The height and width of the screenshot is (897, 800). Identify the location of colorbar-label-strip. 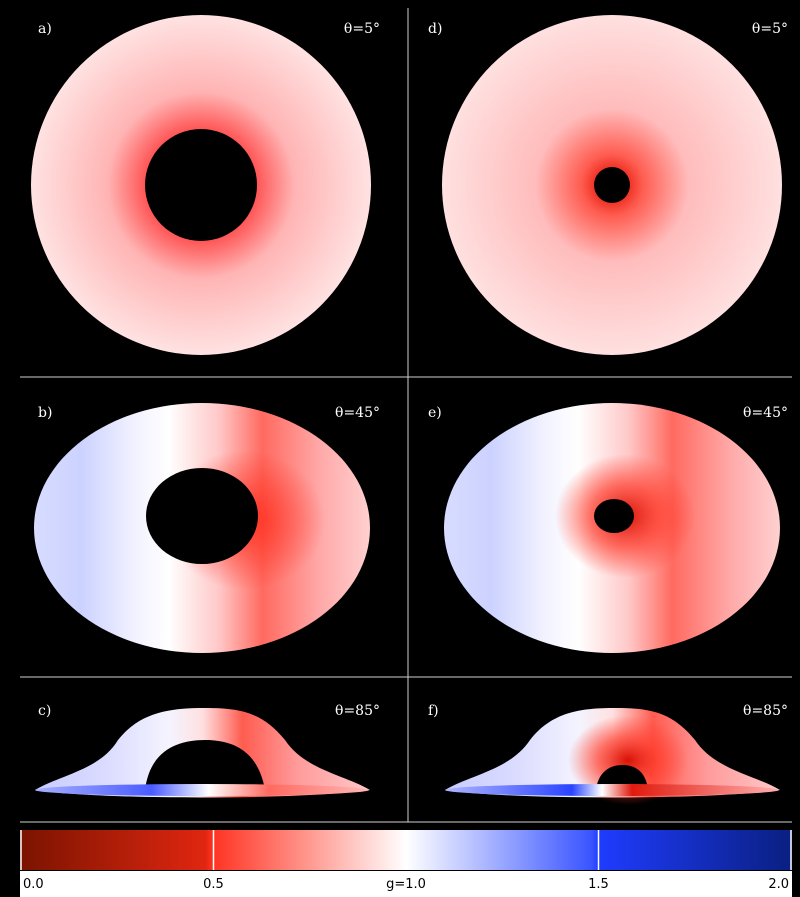
(406, 884).